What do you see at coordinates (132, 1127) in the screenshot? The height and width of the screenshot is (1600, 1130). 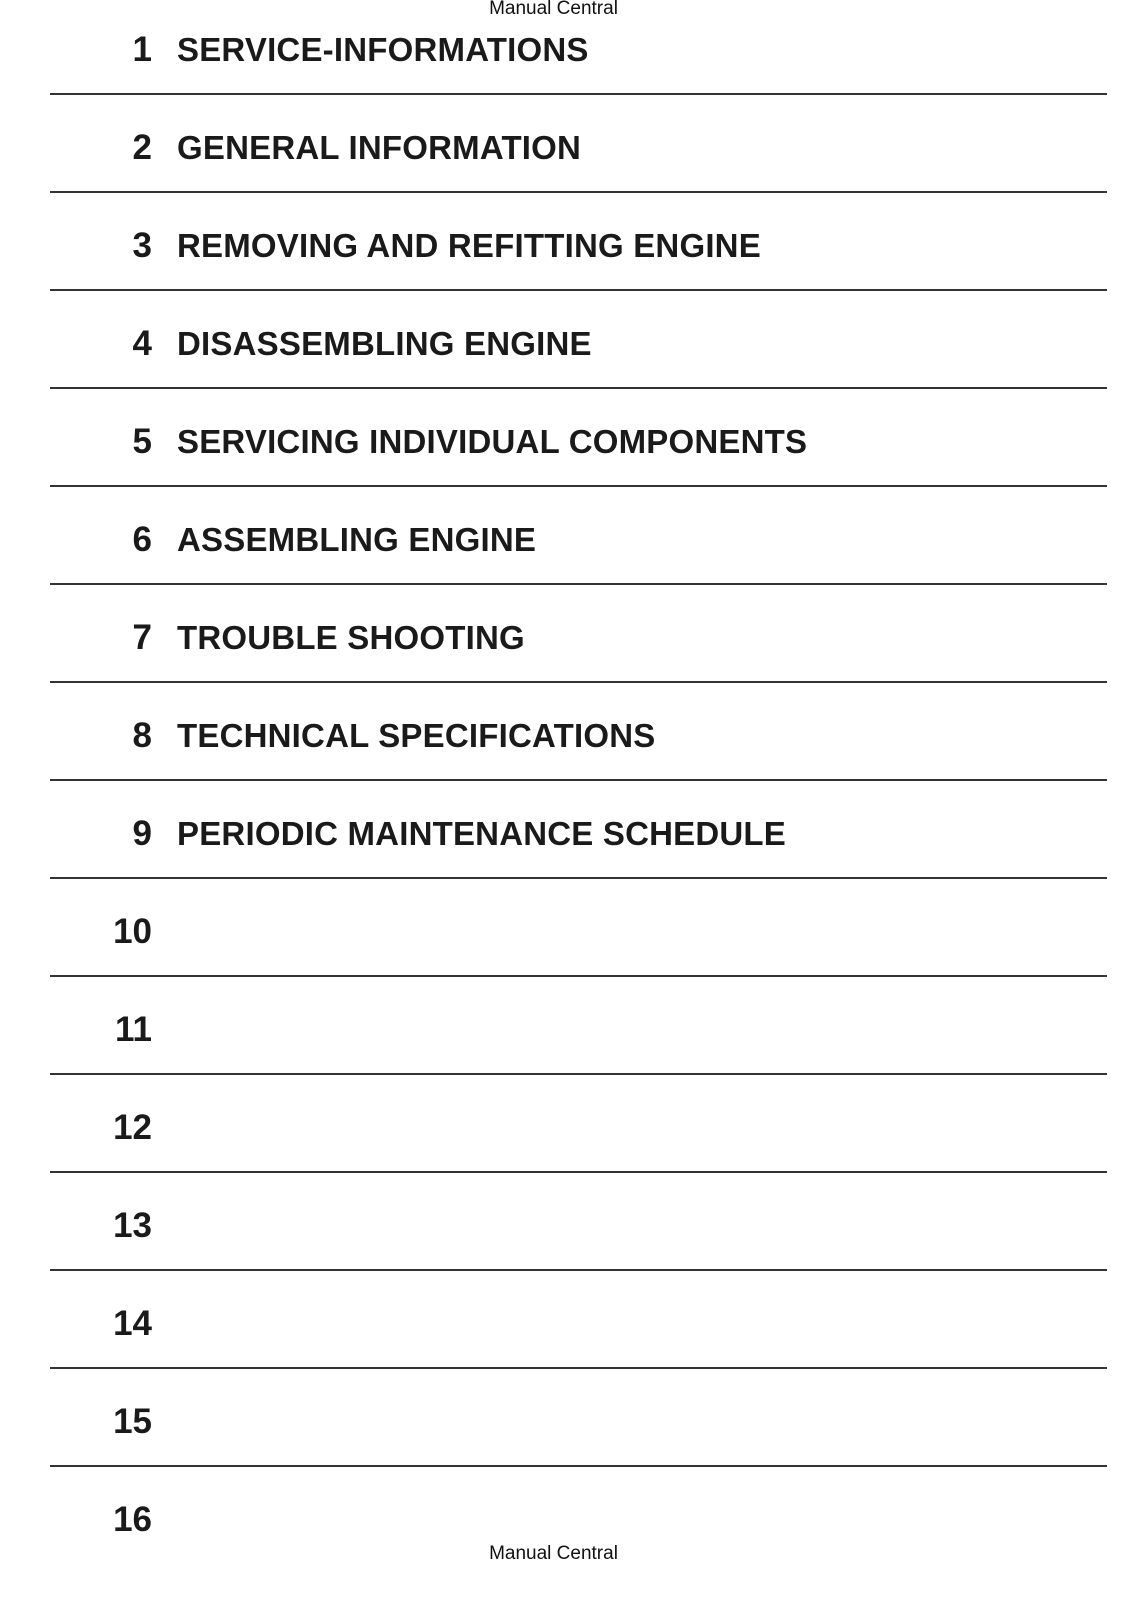 I see `chapter-number: 12` at bounding box center [132, 1127].